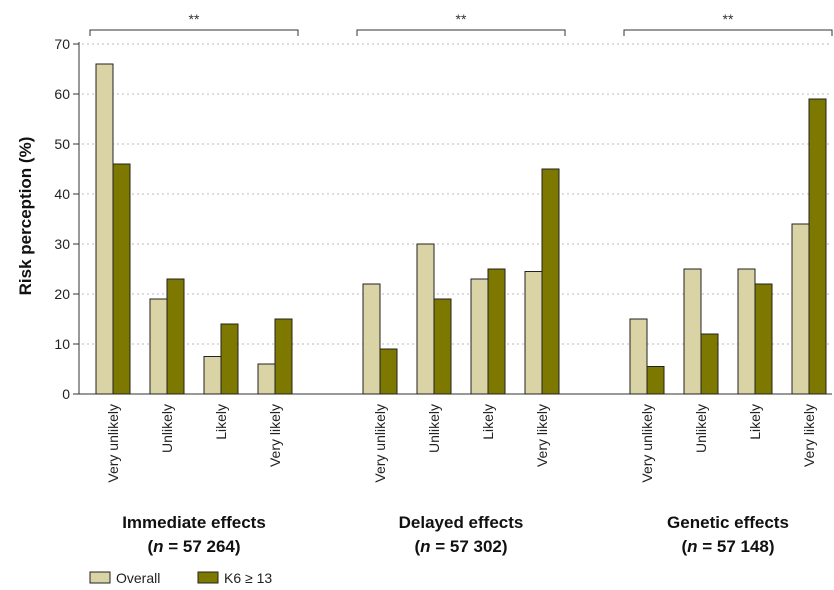 This screenshot has width=834, height=590. Describe the element at coordinates (728, 522) in the screenshot. I see `group-title: Genetic effects` at that location.